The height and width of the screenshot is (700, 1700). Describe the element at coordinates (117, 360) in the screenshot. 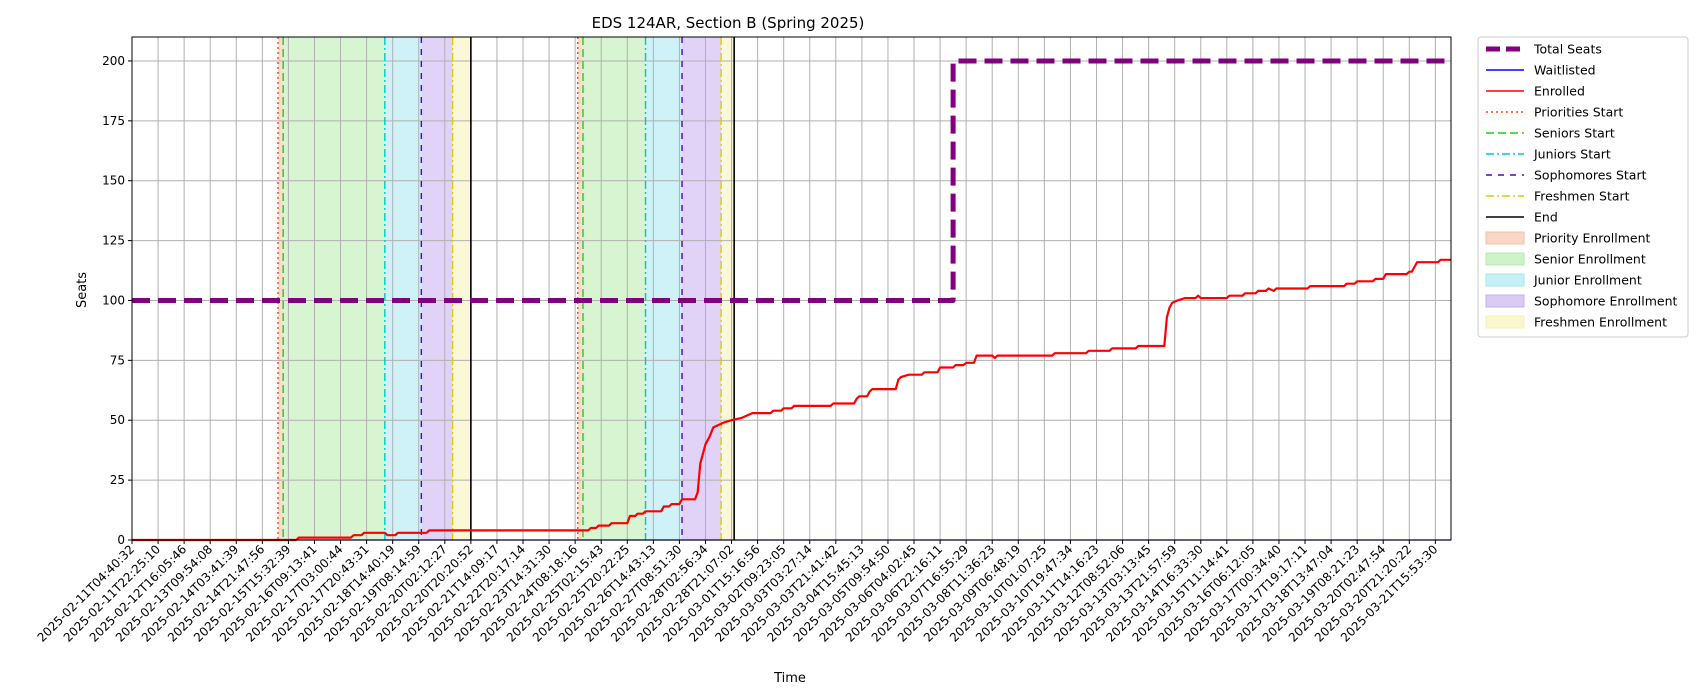

I see `y-tick-label: 75` at that location.